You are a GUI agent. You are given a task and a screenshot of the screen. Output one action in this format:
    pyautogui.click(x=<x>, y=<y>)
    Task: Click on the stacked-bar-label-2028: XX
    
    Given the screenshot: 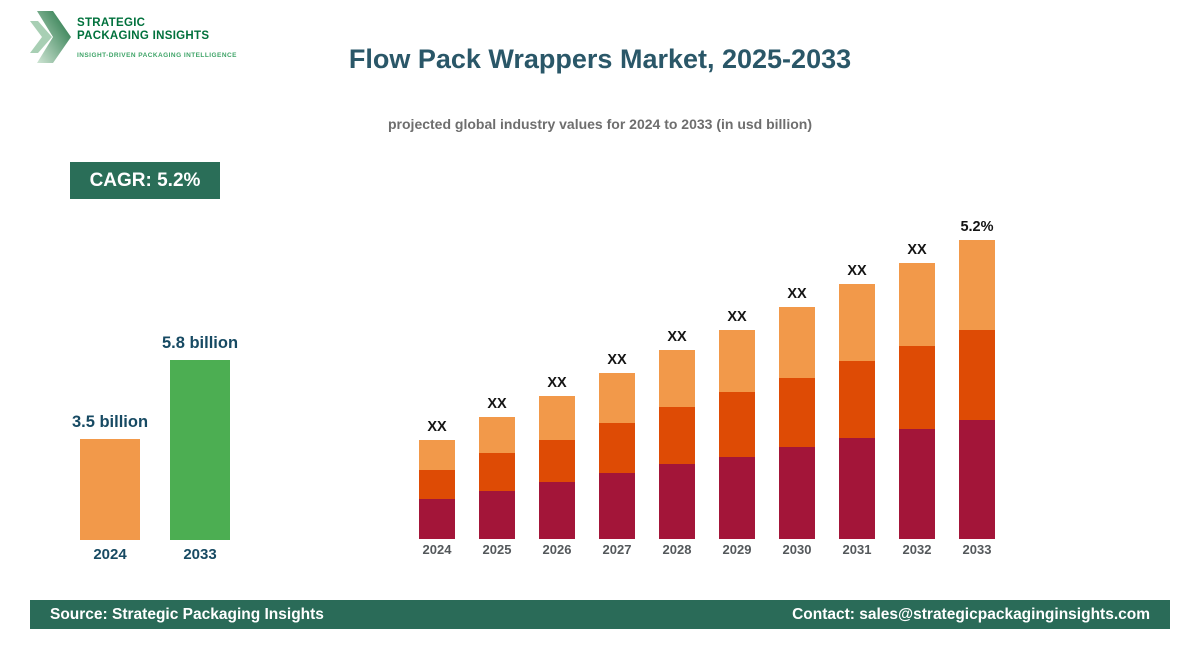 What is the action you would take?
    pyautogui.click(x=677, y=337)
    